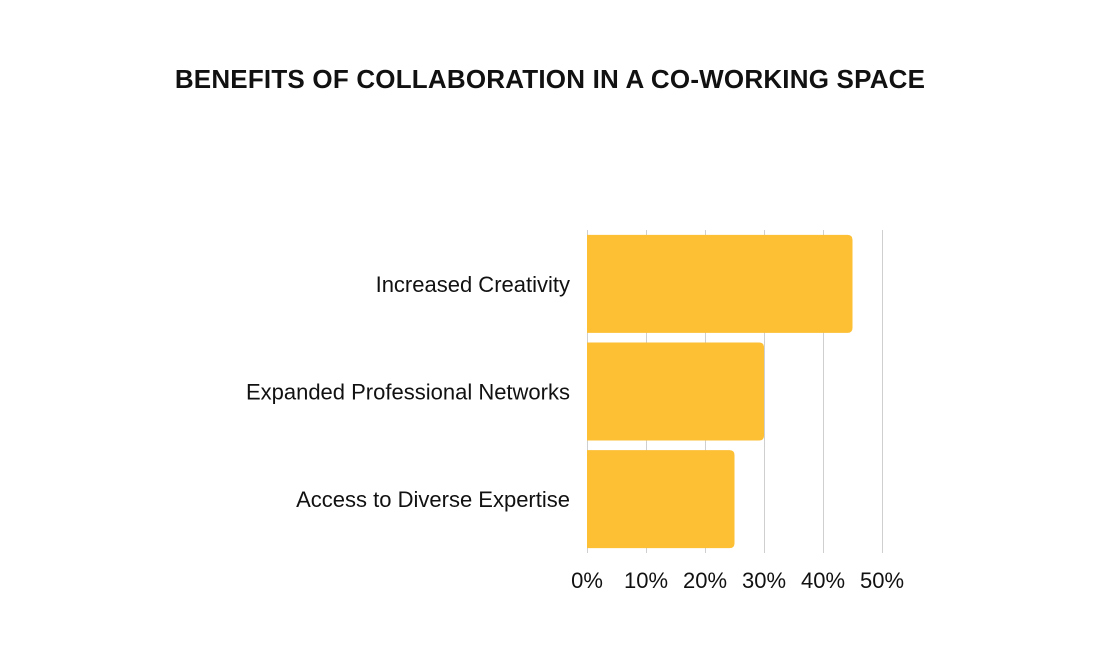 Image resolution: width=1100 pixels, height=660 pixels. I want to click on x-axis-tick-labels: 0% 10% 20% 30% 40% 50%, so click(737, 580).